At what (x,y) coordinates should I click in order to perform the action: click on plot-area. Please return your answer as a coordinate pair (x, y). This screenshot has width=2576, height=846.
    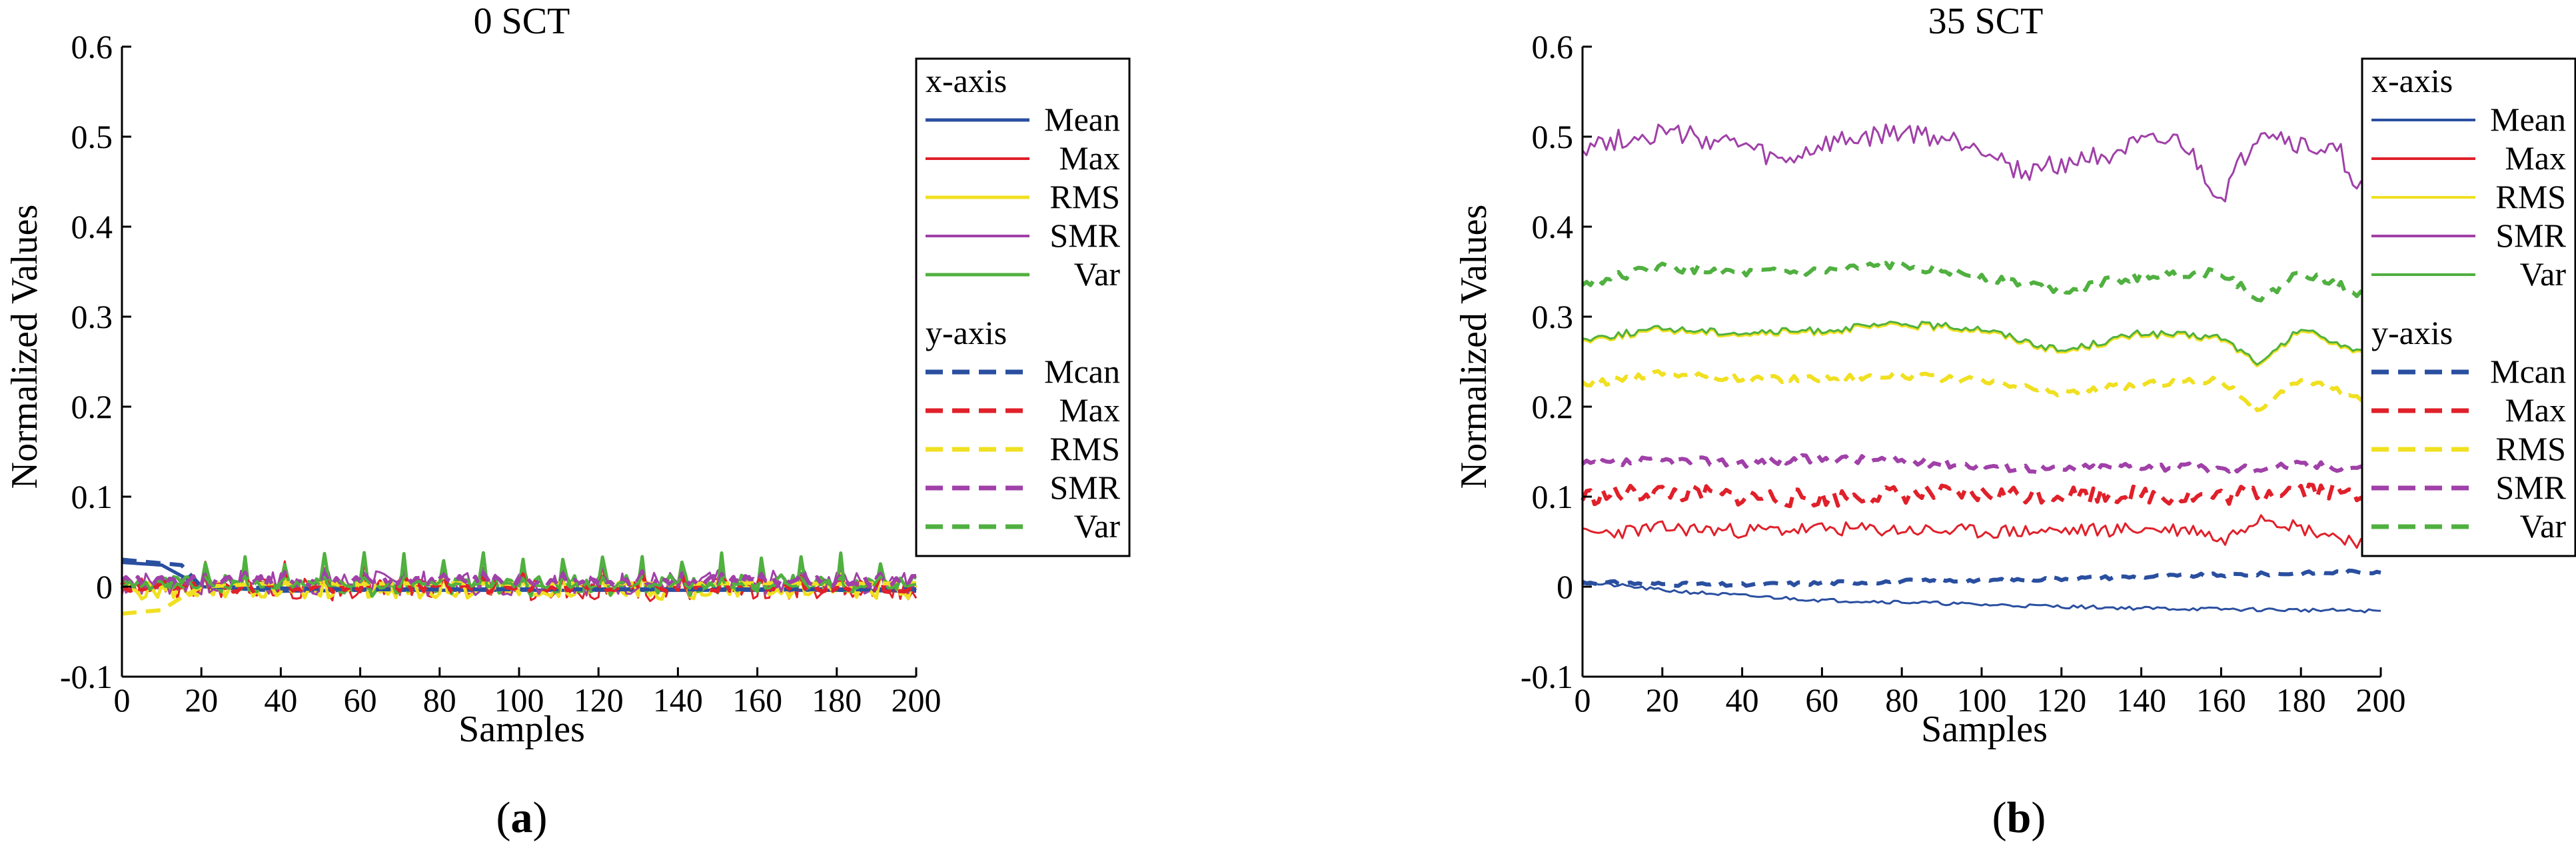
    Looking at the image, I should click on (519, 583).